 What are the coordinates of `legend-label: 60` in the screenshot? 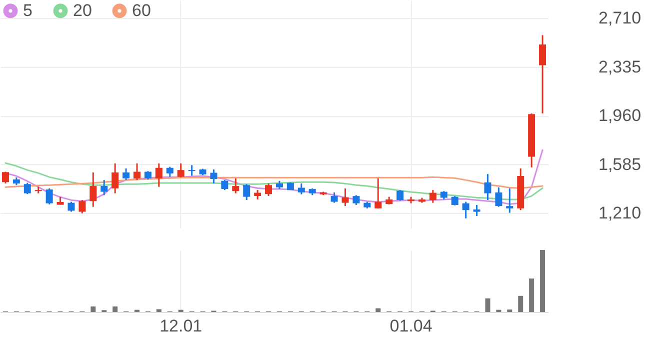 It's located at (141, 10).